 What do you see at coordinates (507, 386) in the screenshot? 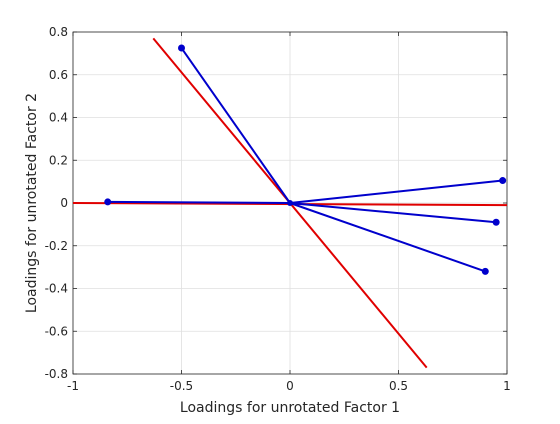
I see `x-tick-label: 1` at bounding box center [507, 386].